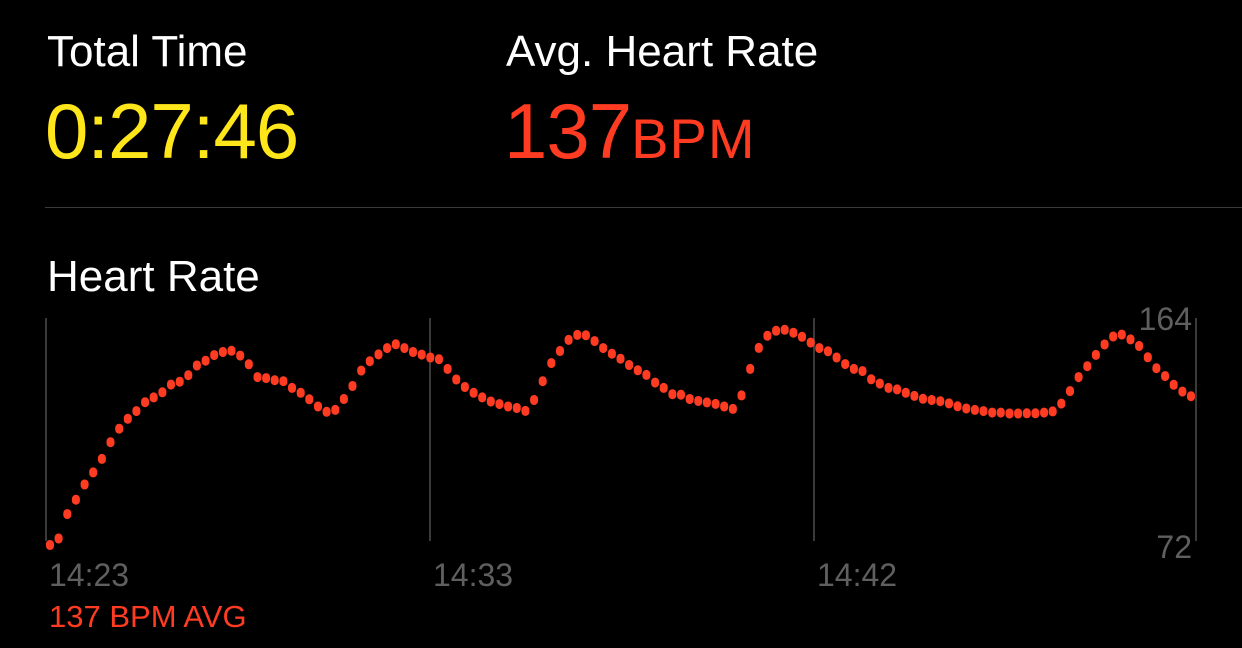 Image resolution: width=1242 pixels, height=648 pixels. Describe the element at coordinates (662, 51) in the screenshot. I see `avg-heart-rate-label: Avg. Heart Rate` at that location.